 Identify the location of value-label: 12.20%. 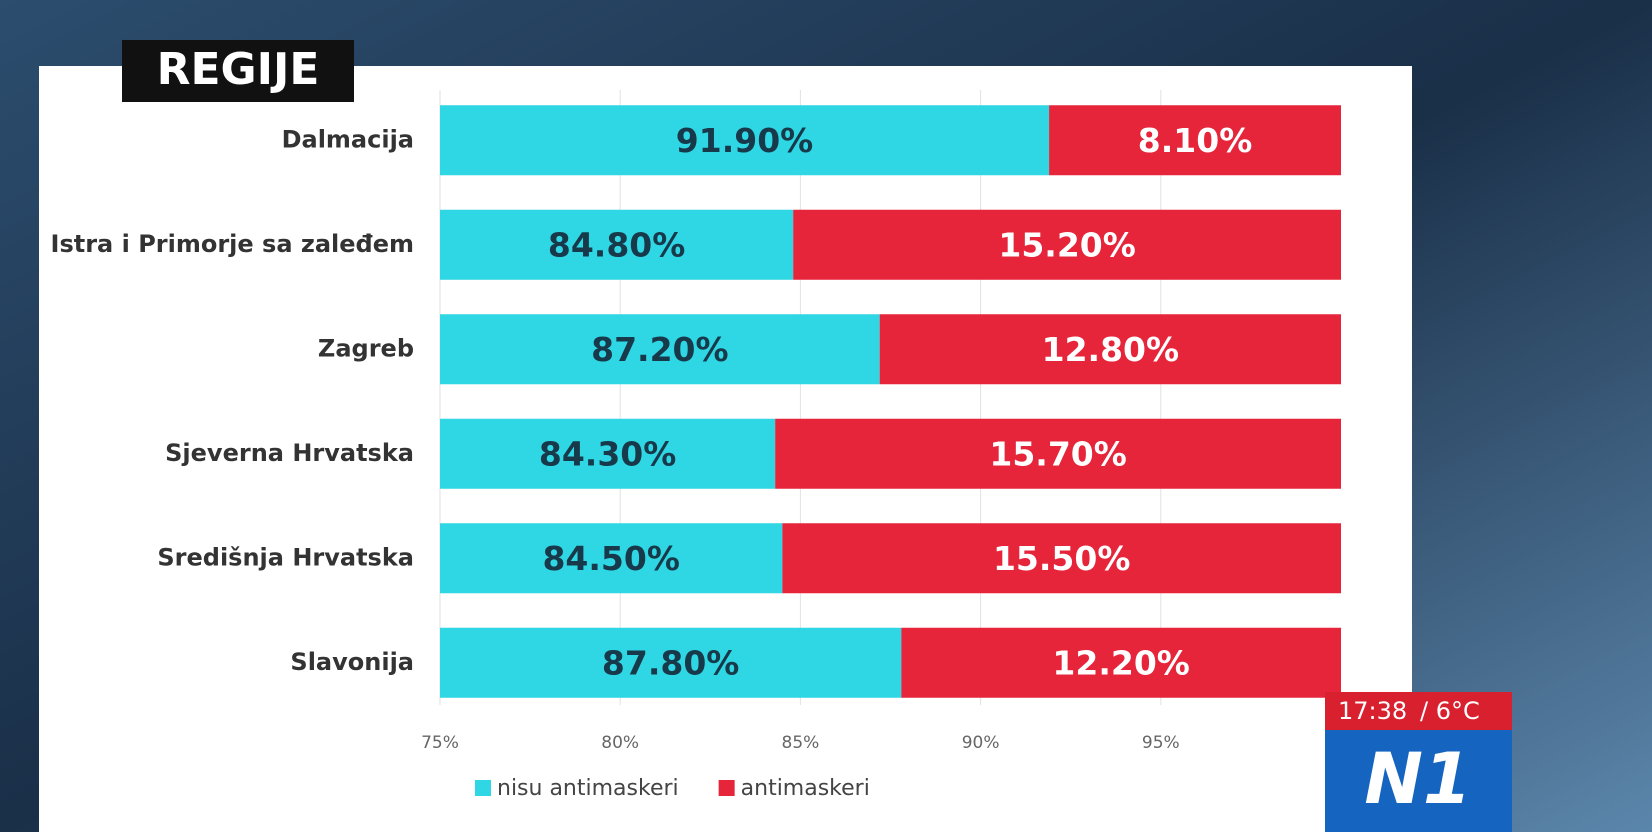
(1120, 662).